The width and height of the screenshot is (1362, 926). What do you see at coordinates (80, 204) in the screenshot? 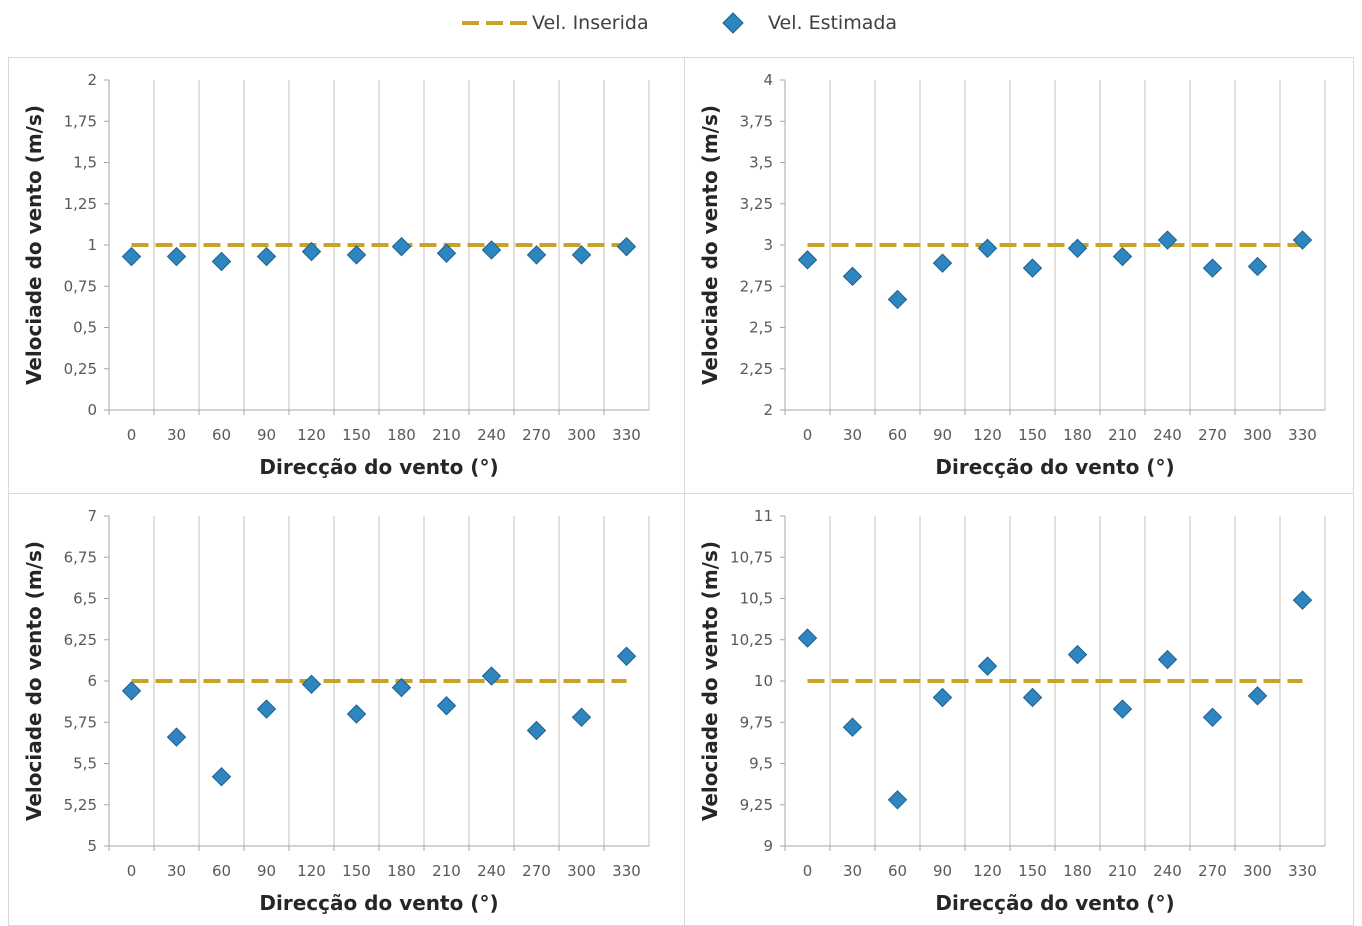
I see `c1-y-tick-label: 1,25` at bounding box center [80, 204].